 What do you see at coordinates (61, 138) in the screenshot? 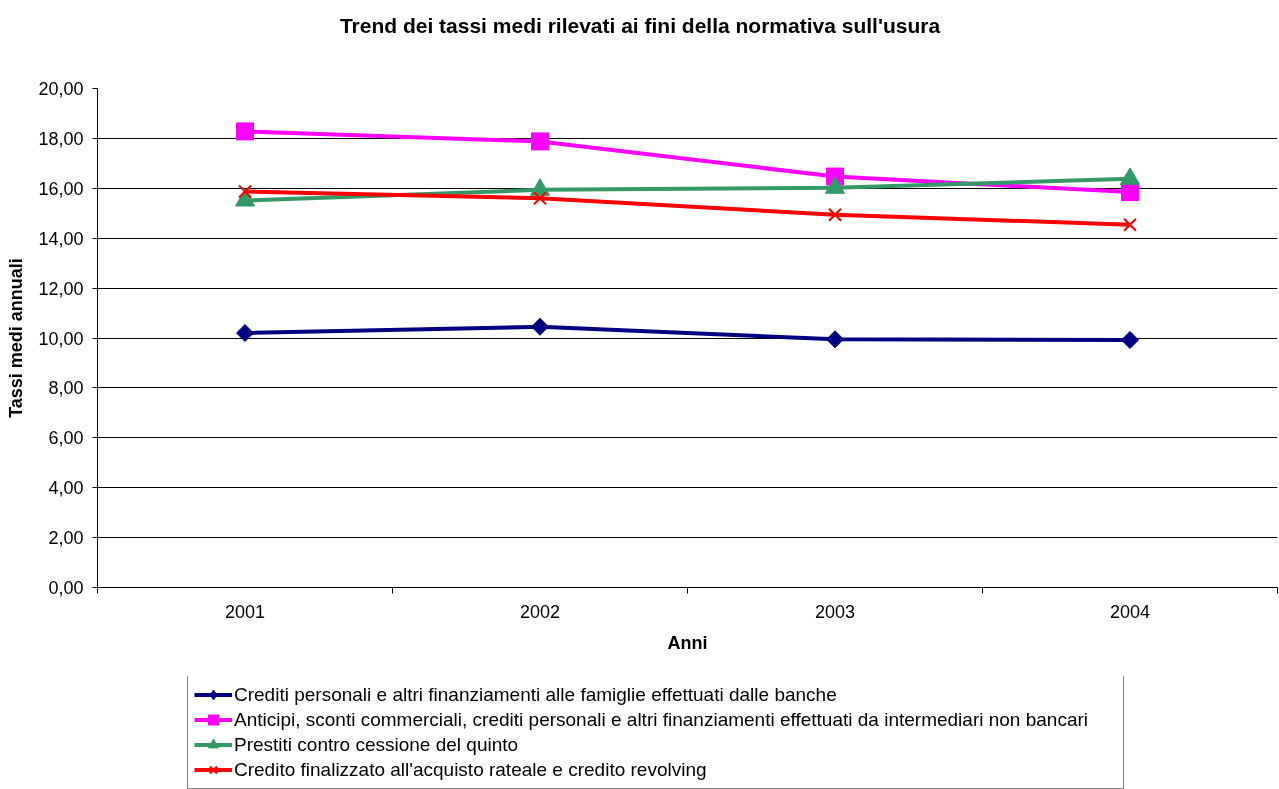
I see `y-tick-label: 18,00` at bounding box center [61, 138].